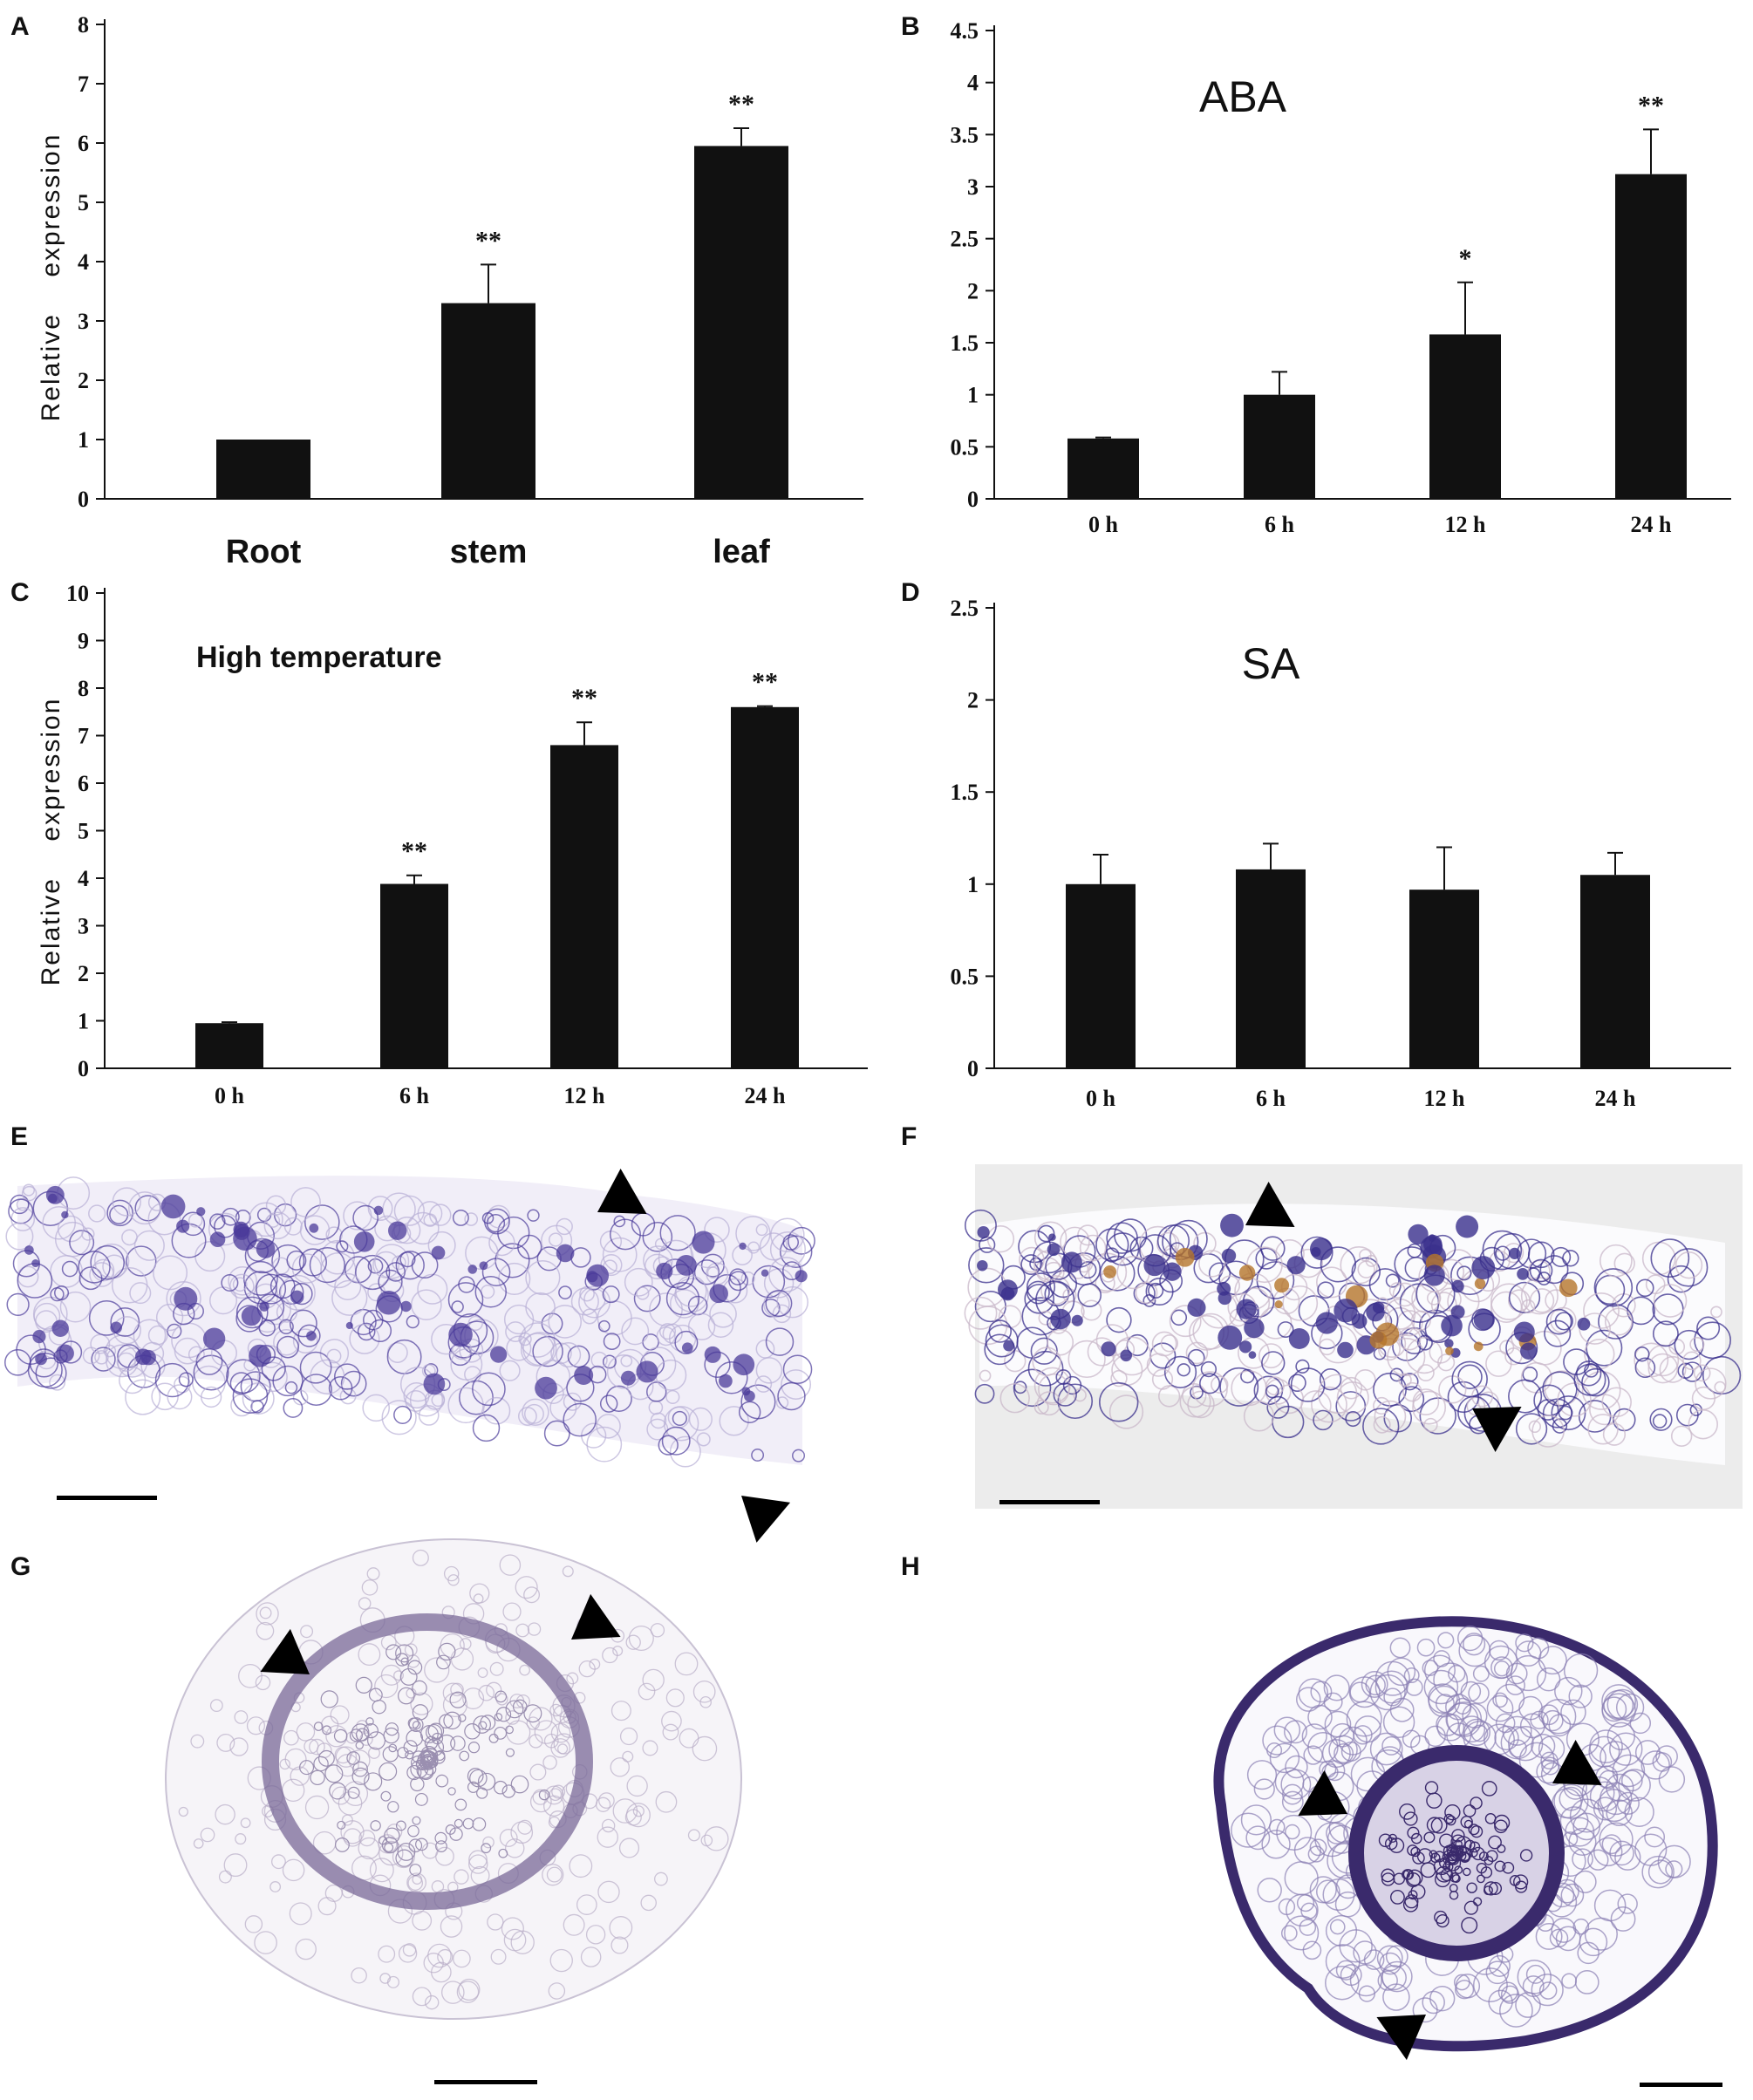  I want to click on y-tick-label: 4.5, so click(965, 31).